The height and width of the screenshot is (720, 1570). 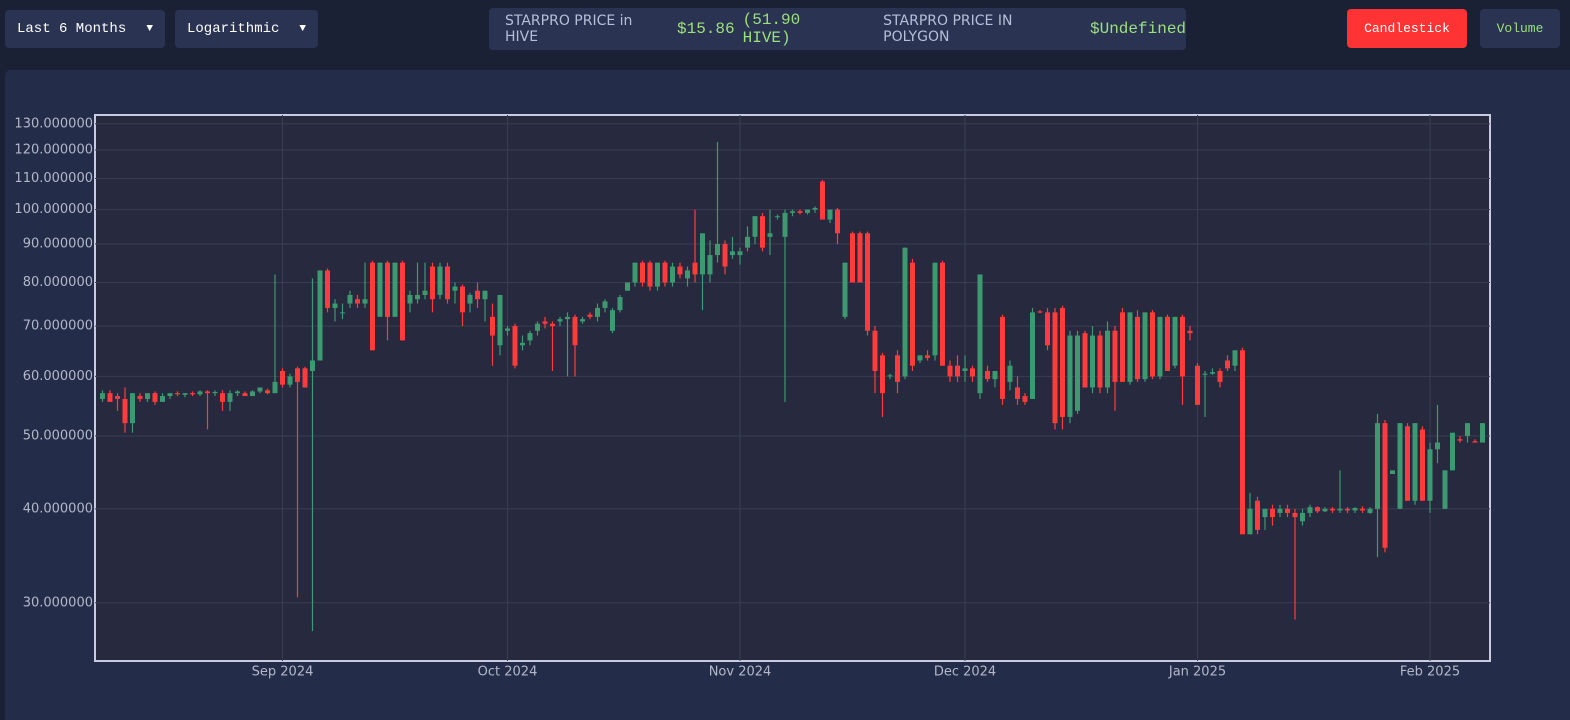 I want to click on y-tick-label: 50.000000, so click(x=58, y=435).